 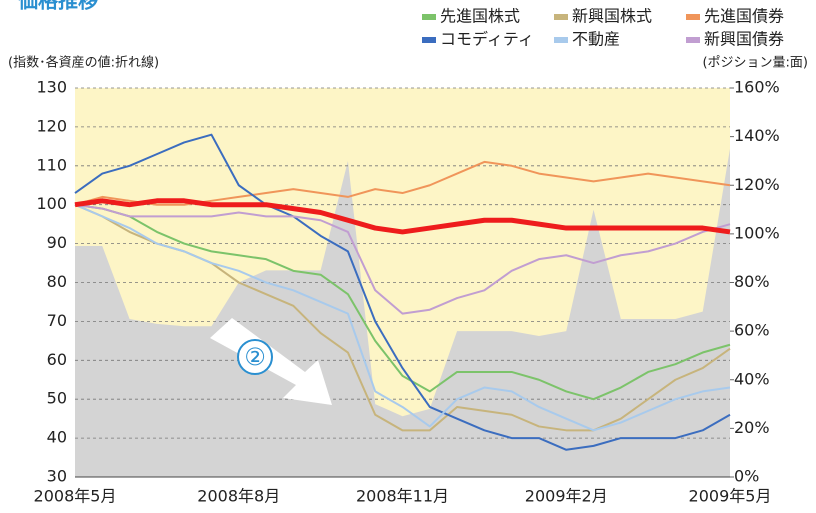 I want to click on y2-tick-label: 80%, so click(x=752, y=281).